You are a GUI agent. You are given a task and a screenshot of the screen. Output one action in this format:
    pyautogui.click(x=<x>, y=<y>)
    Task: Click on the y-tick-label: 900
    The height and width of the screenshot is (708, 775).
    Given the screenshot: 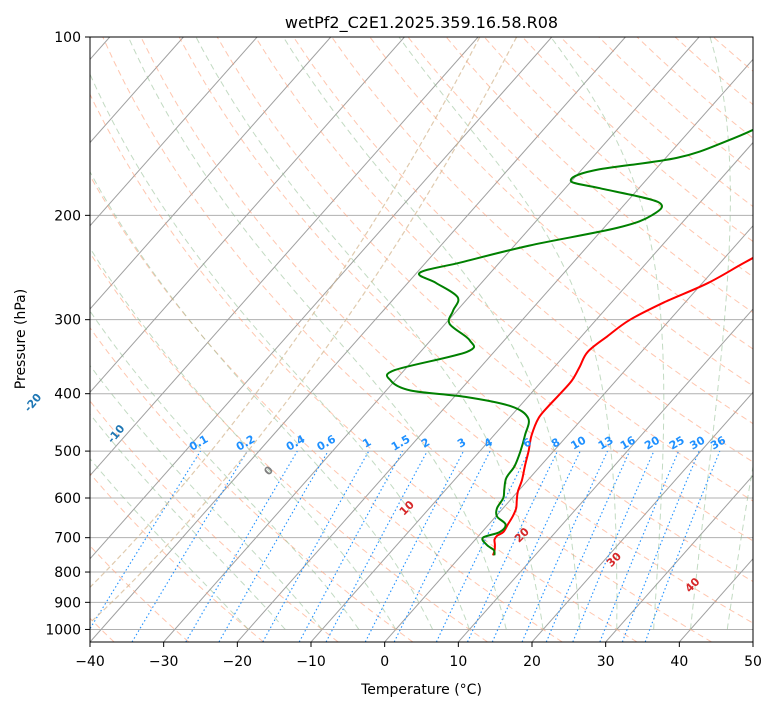 What is the action you would take?
    pyautogui.click(x=67, y=603)
    